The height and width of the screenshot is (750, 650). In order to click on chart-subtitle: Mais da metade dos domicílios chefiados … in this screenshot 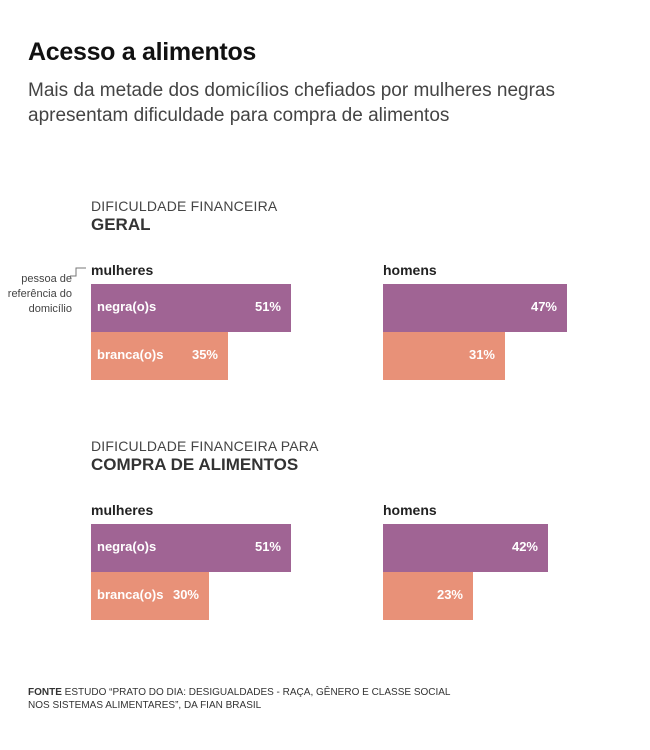, I will do `click(291, 103)`.